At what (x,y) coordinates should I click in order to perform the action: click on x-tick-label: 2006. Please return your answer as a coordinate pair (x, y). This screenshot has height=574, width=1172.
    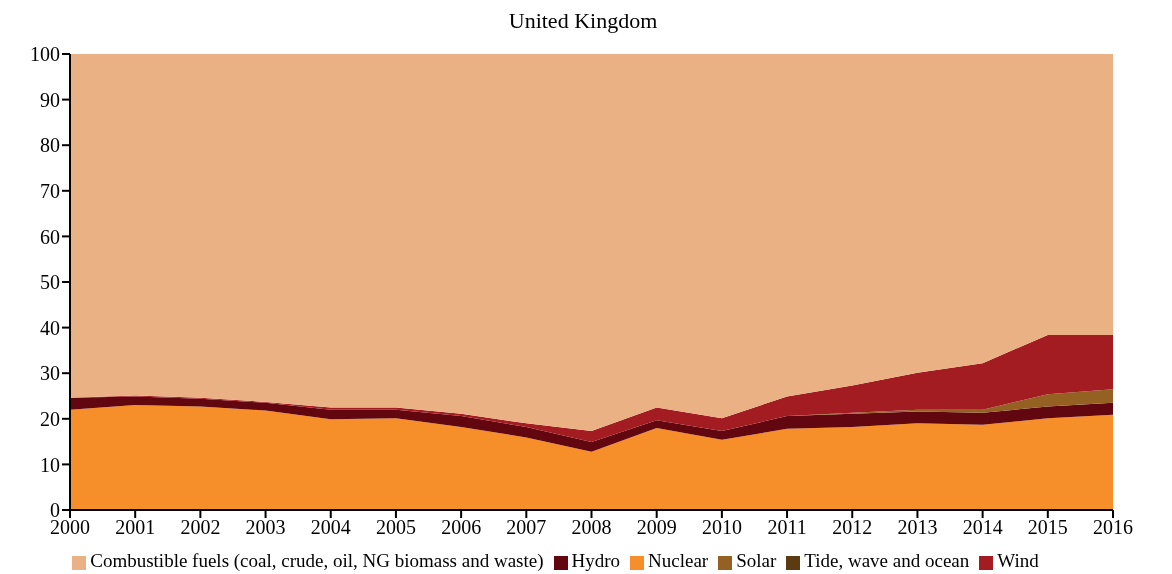
    Looking at the image, I should click on (461, 527).